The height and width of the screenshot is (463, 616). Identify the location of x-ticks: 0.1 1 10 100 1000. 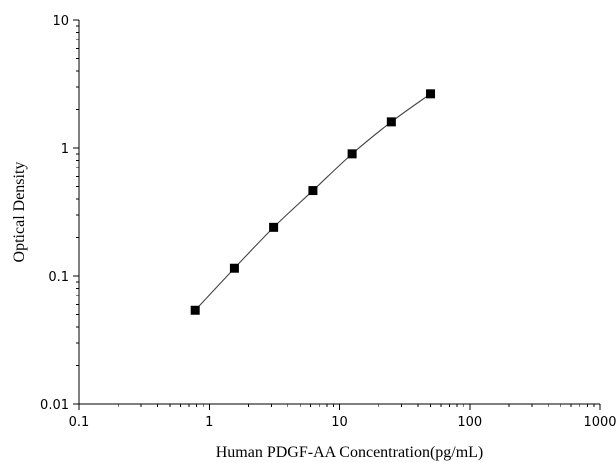
(342, 417).